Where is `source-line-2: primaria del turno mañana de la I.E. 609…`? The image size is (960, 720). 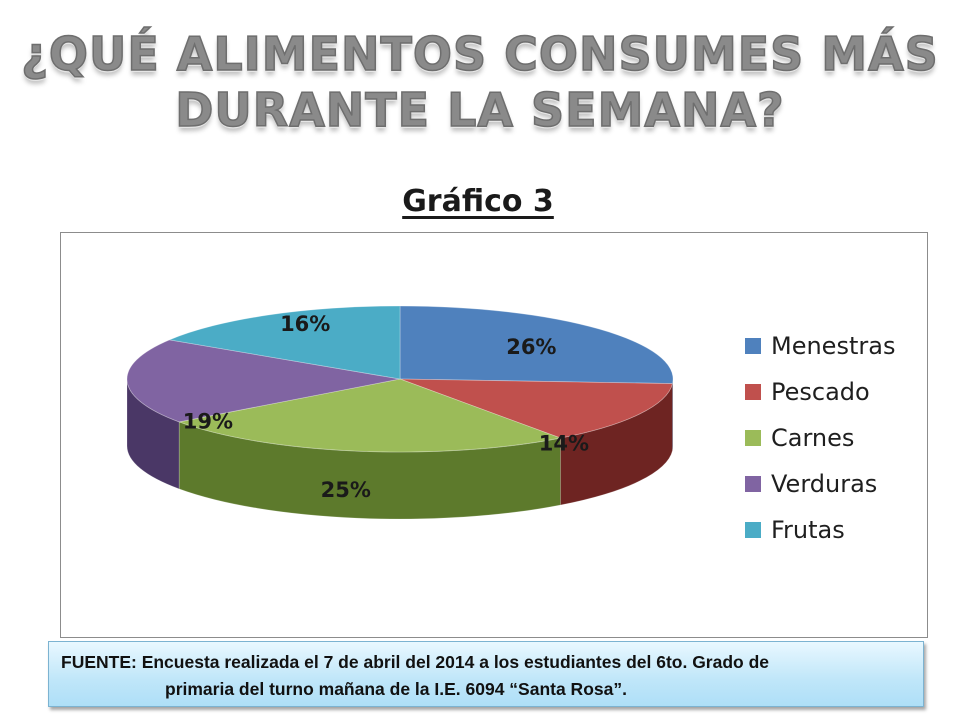 source-line-2: primaria del turno mañana de la I.E. 609… is located at coordinates (396, 689).